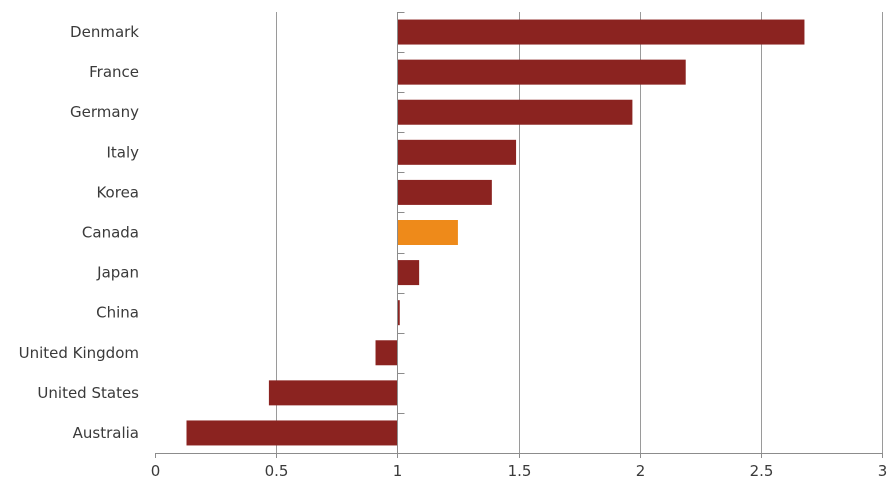  Describe the element at coordinates (104, 112) in the screenshot. I see `category-label-germany: Germany` at that location.